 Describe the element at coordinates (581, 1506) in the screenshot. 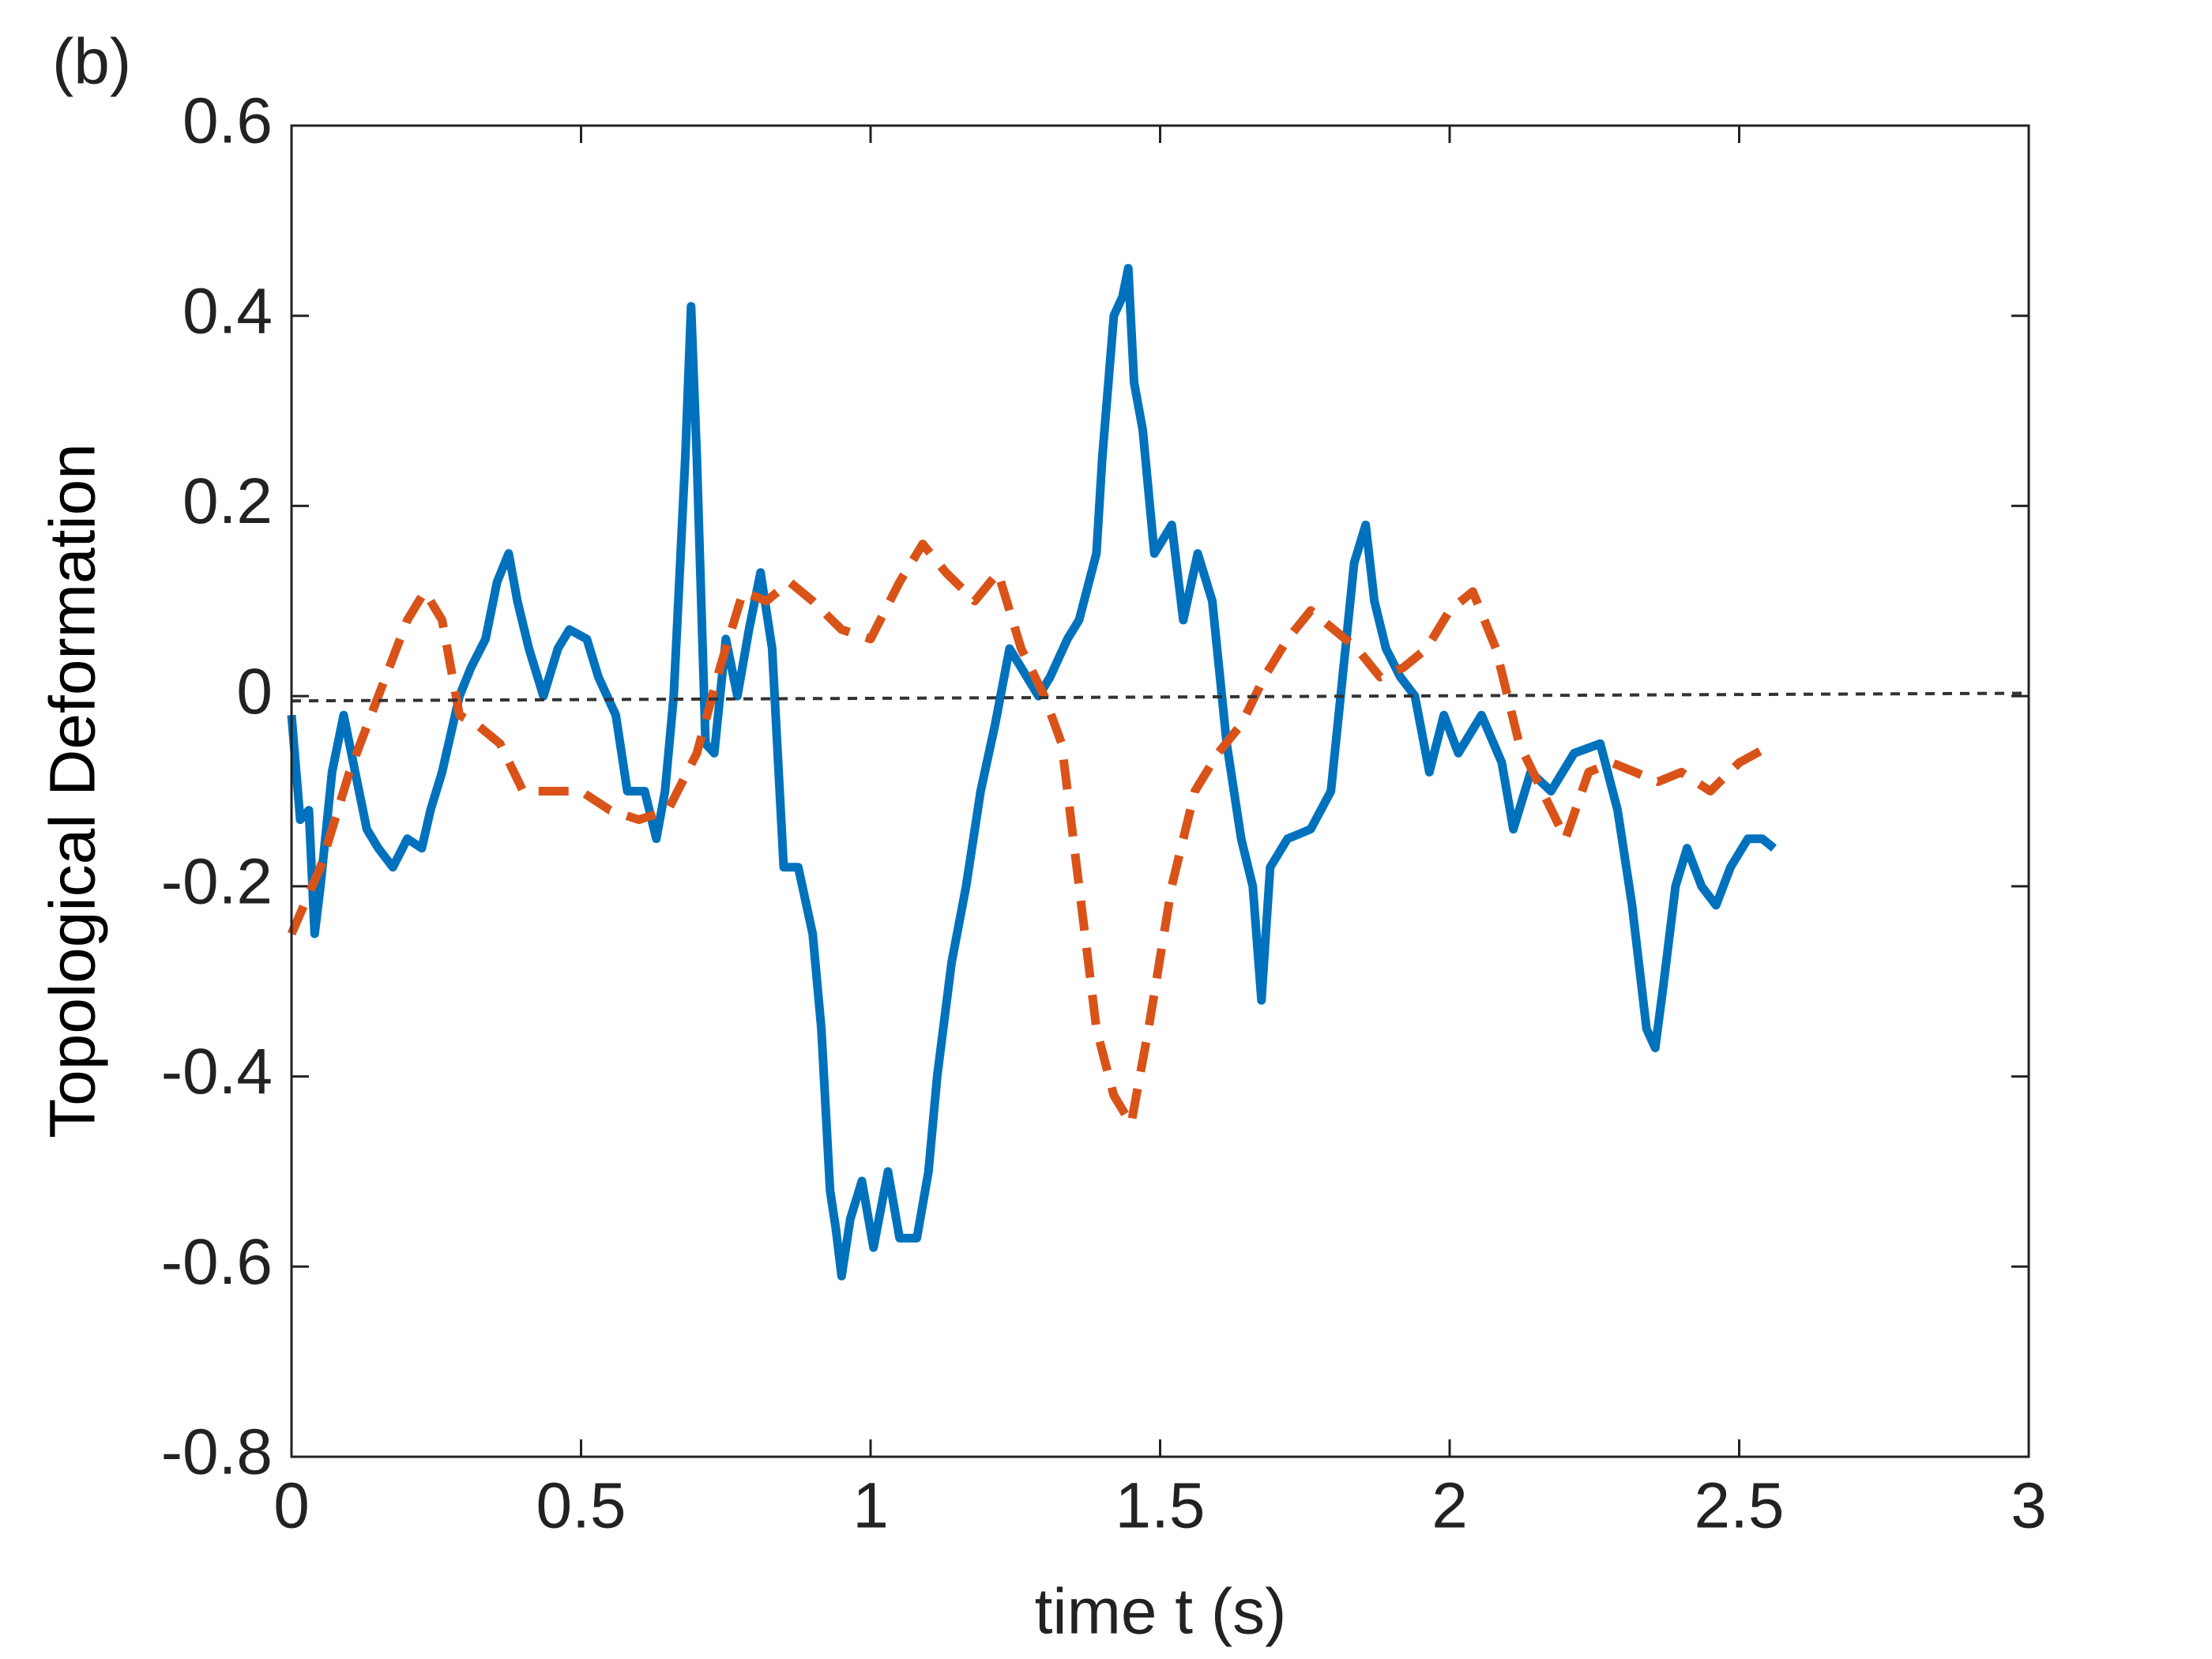

I see `x-tick-label: 0.5` at that location.